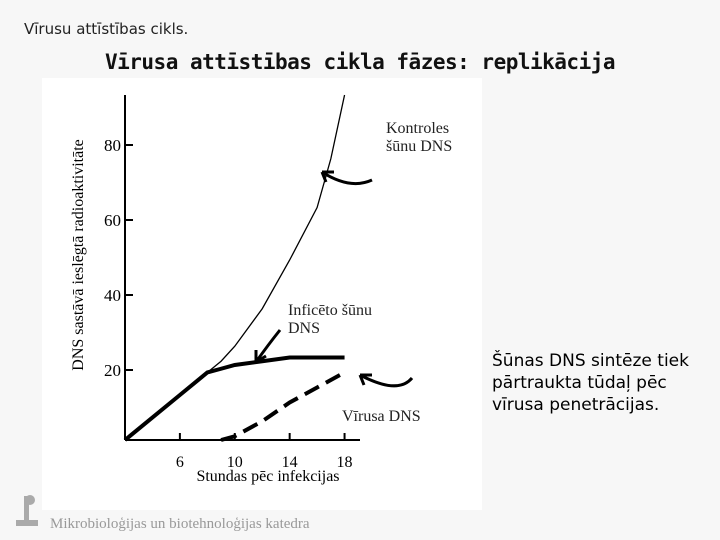 The width and height of the screenshot is (720, 540). I want to click on footer-icon, so click(27, 510).